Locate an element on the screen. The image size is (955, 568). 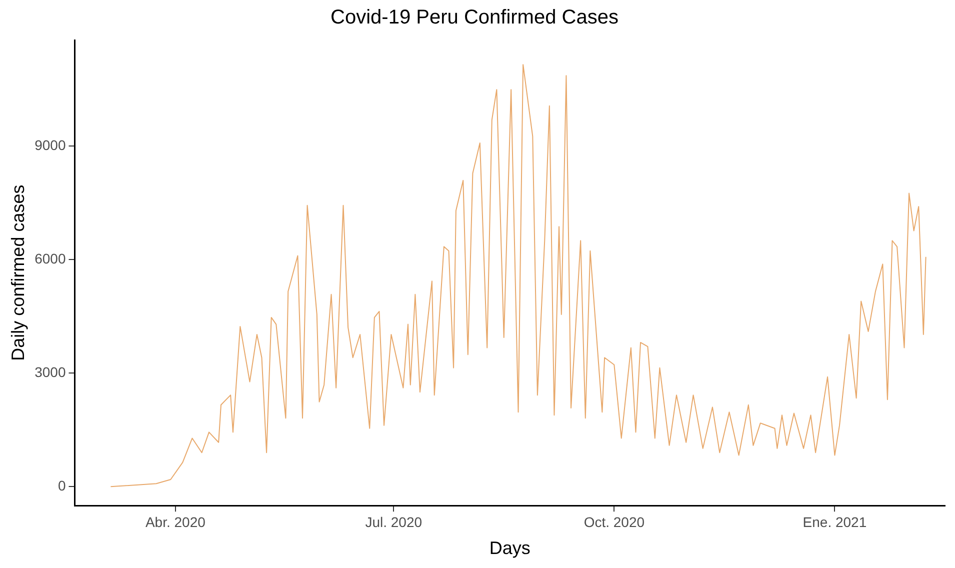
y-tick-label: 0 is located at coordinates (62, 486).